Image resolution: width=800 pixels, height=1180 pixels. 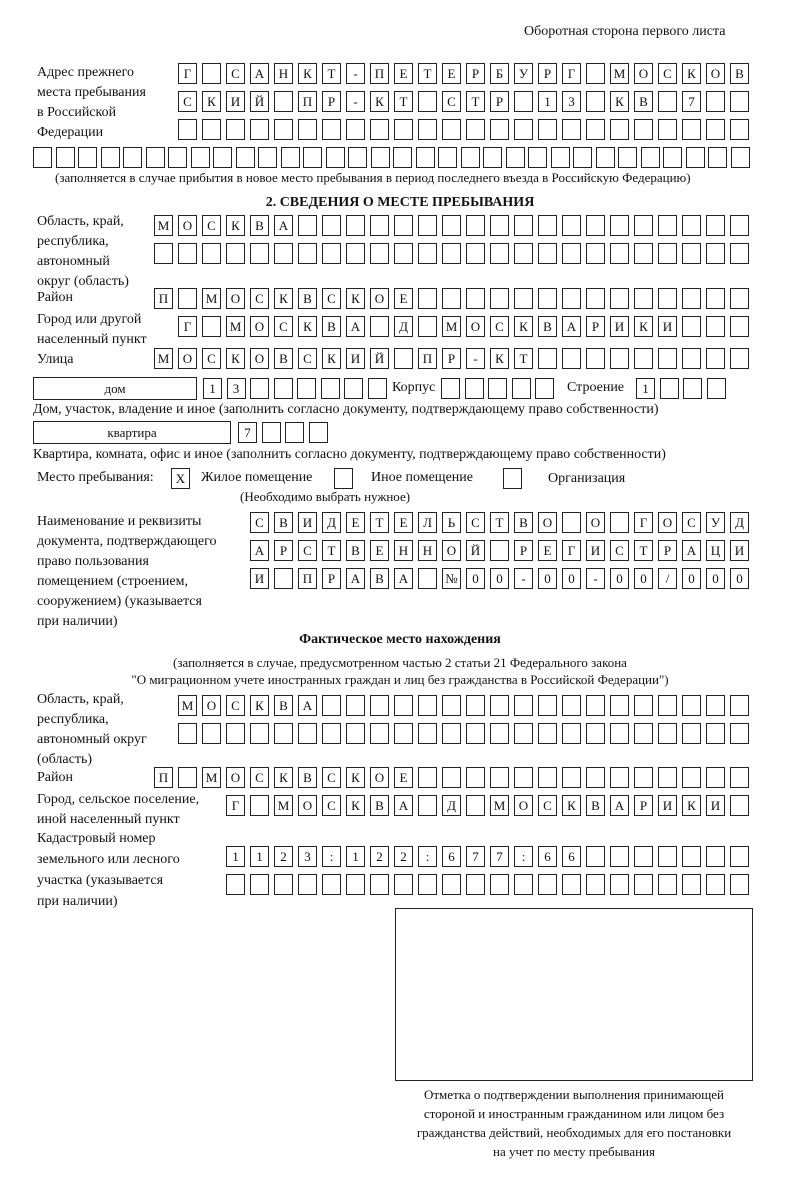 What do you see at coordinates (512, 478) in the screenshot?
I see `organization-checkbox` at bounding box center [512, 478].